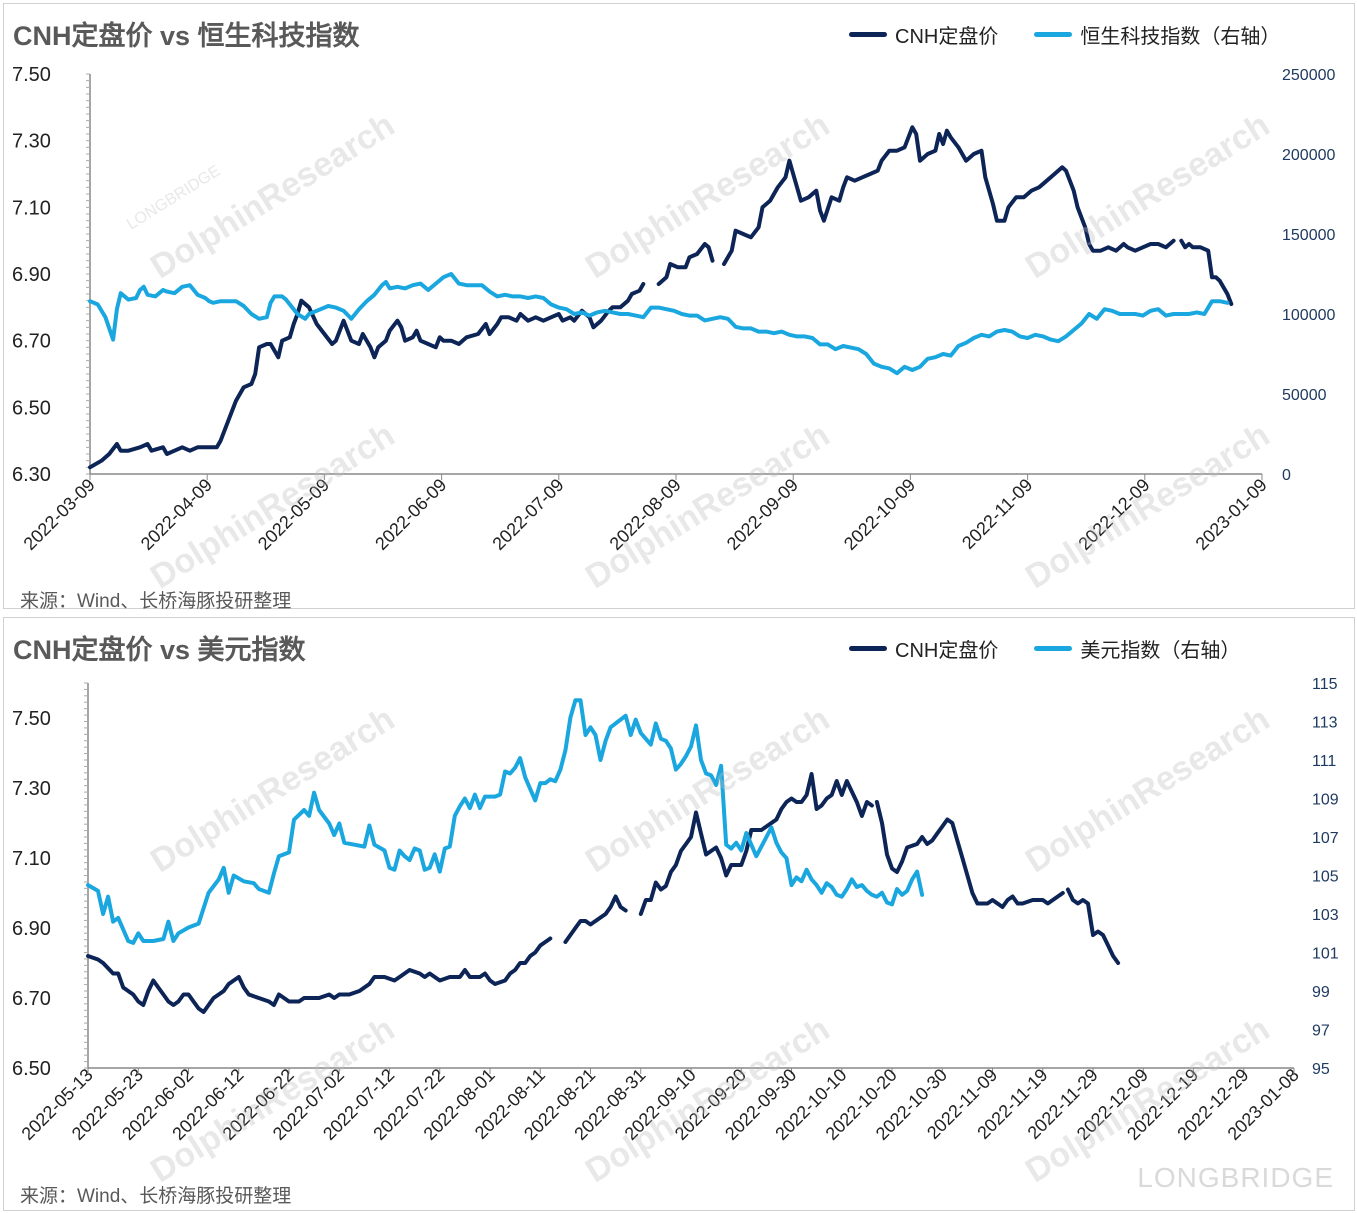 The image size is (1357, 1213). I want to click on y2-tick-label: 99, so click(1321, 992).